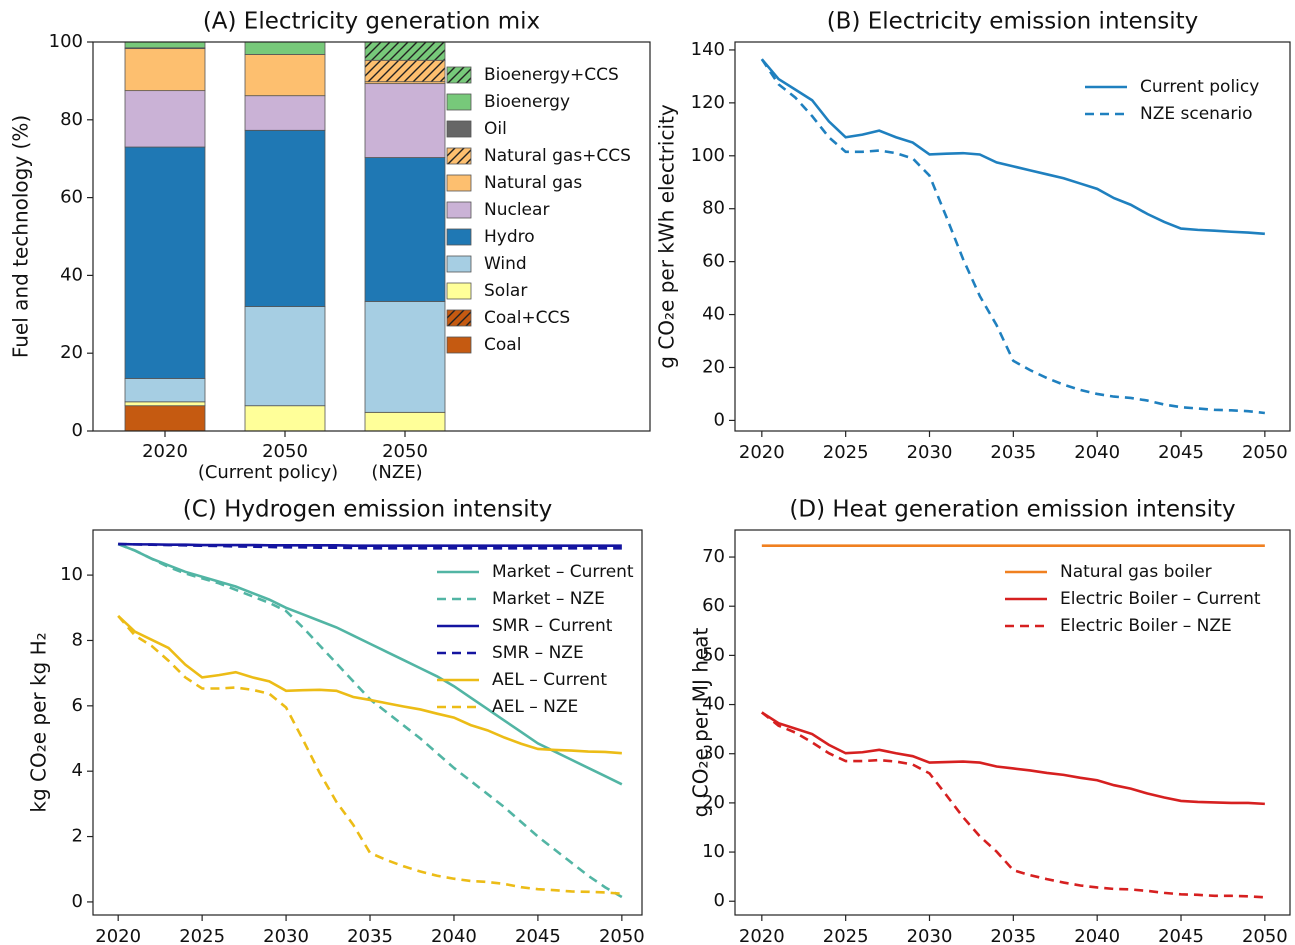 The image size is (1295, 945). Describe the element at coordinates (538, 935) in the screenshot. I see `x-tick-label: 2045` at that location.